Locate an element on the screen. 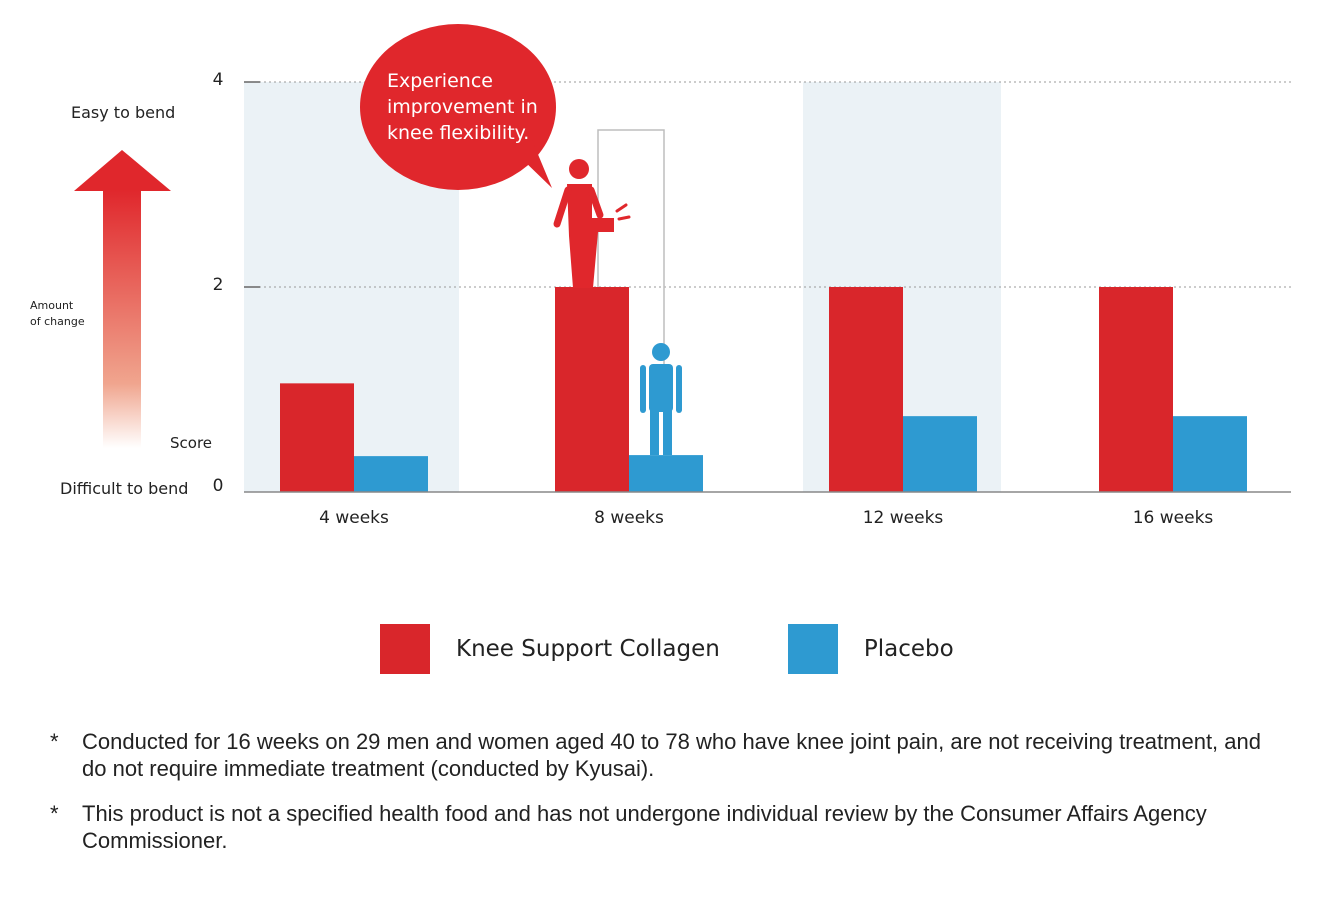  easy-to-bend-label: Easy to bend is located at coordinates (123, 112).